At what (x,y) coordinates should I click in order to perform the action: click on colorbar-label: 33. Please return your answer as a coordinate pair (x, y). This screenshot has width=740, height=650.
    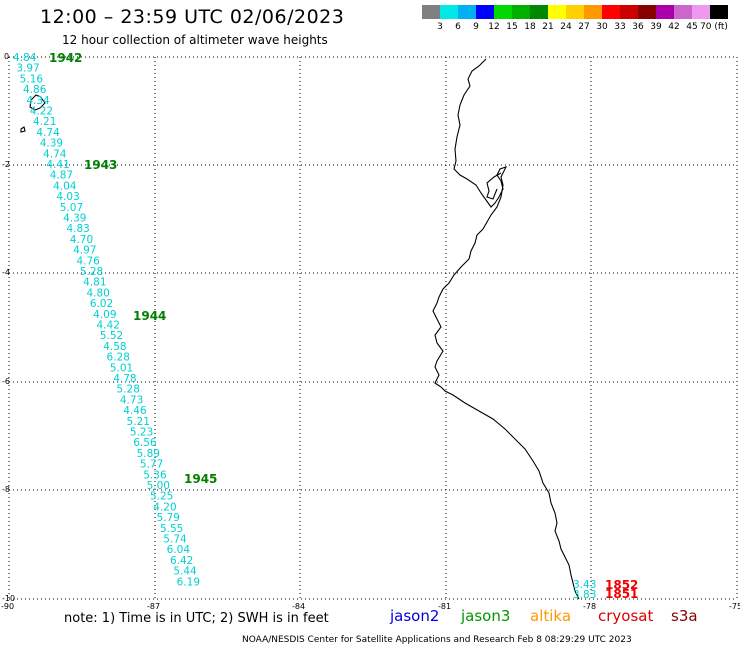
    Looking at the image, I should click on (620, 27).